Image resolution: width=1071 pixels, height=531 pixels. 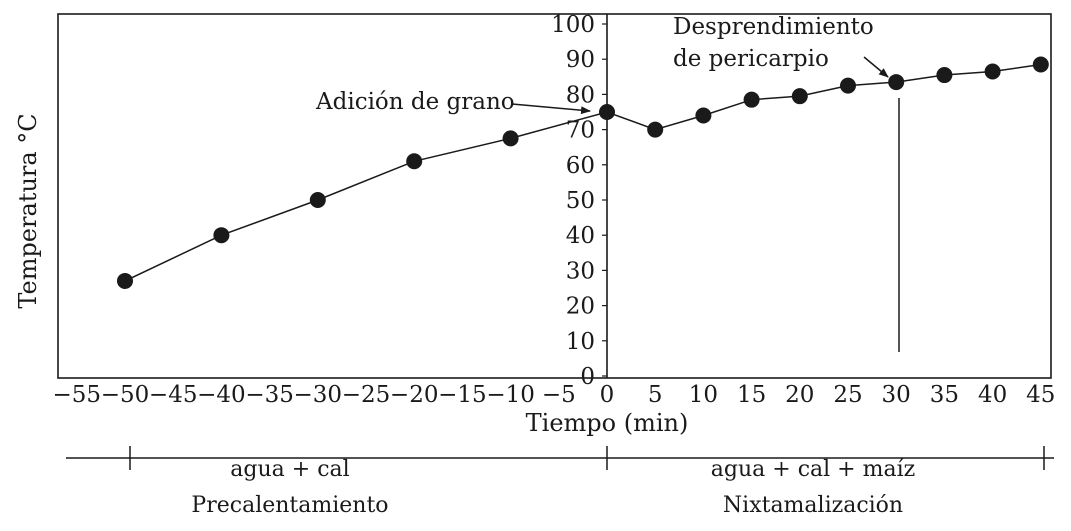 What do you see at coordinates (751, 395) in the screenshot?
I see `x-tick-label: 15` at bounding box center [751, 395].